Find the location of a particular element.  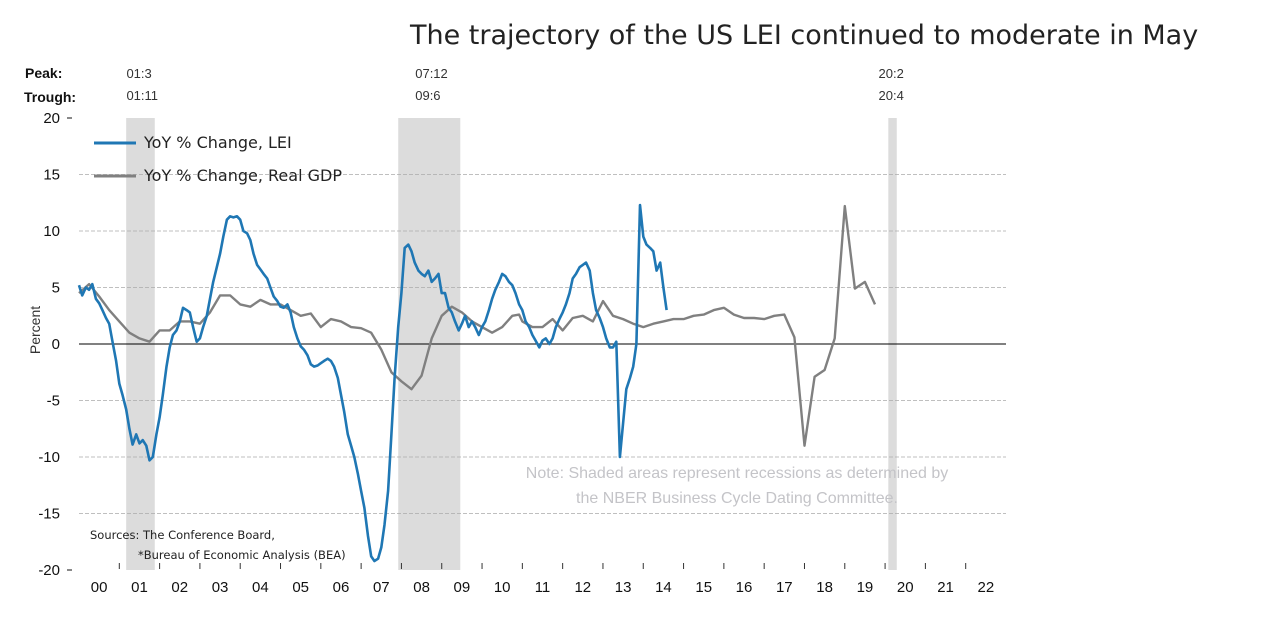

x-tick-label: 12 is located at coordinates (582, 587).